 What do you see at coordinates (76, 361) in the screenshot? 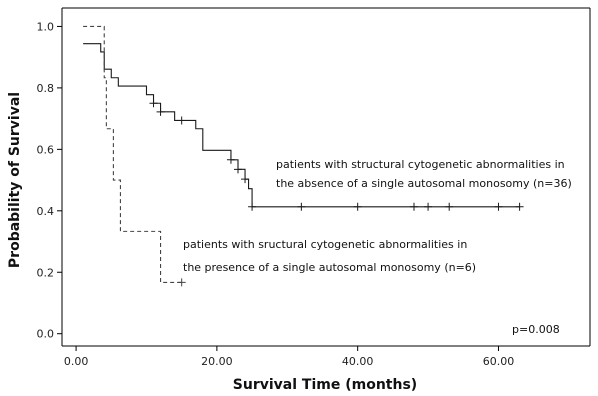
I see `x-tick-label: 0.00` at bounding box center [76, 361].